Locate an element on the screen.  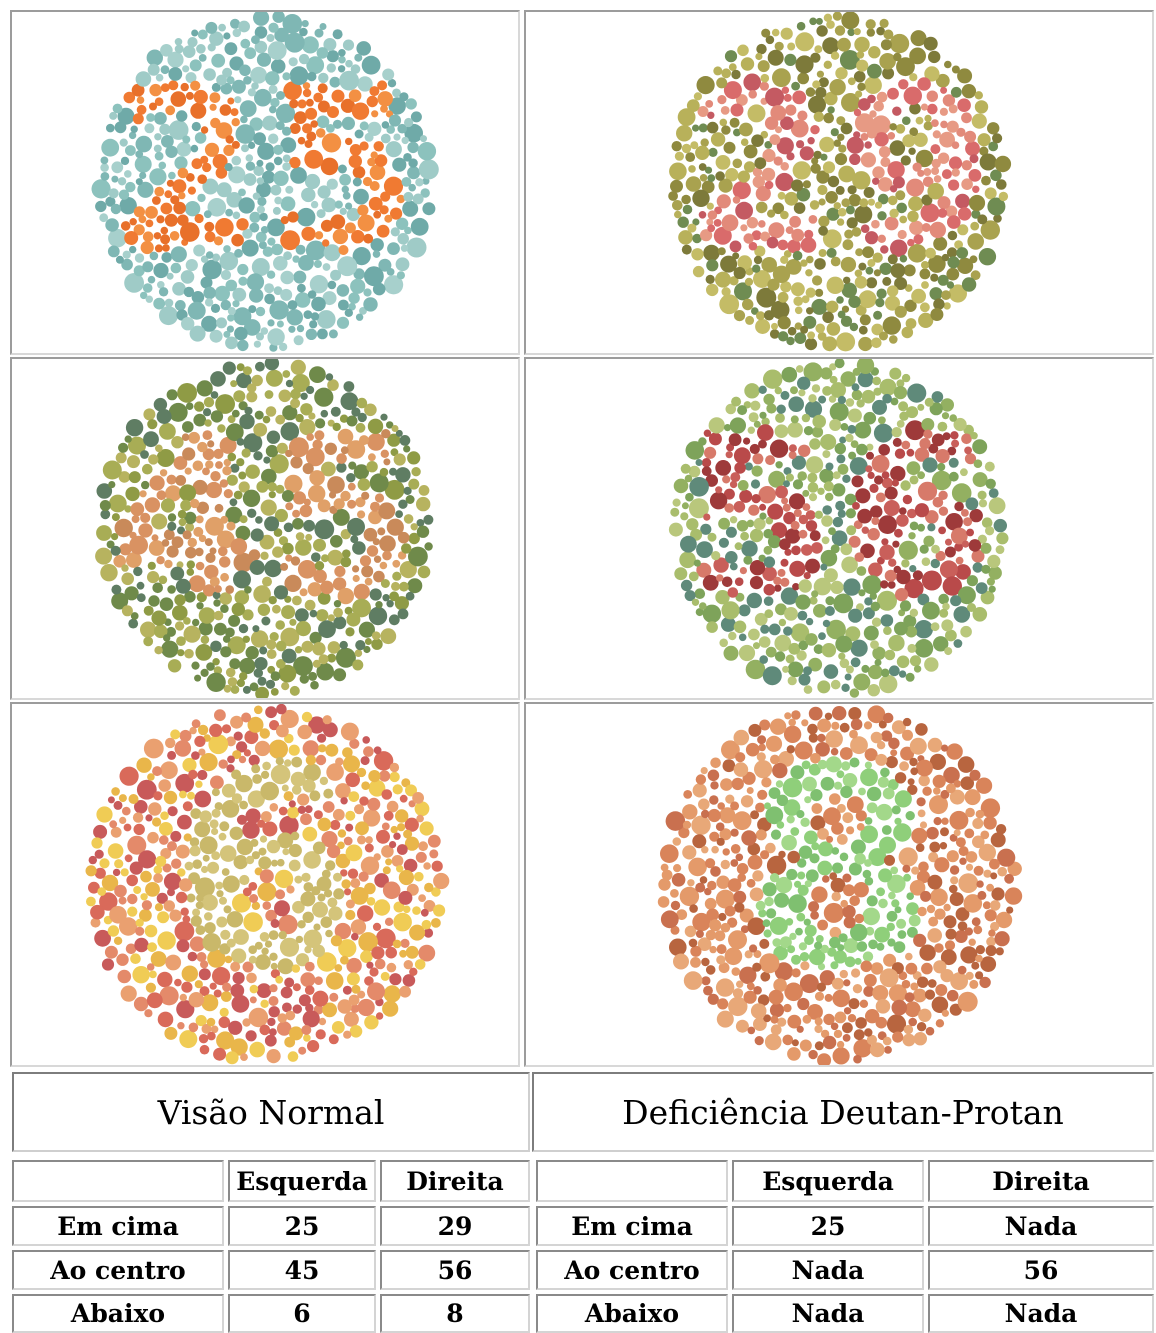
deficient-cell-value: Nada is located at coordinates (1041, 1226).